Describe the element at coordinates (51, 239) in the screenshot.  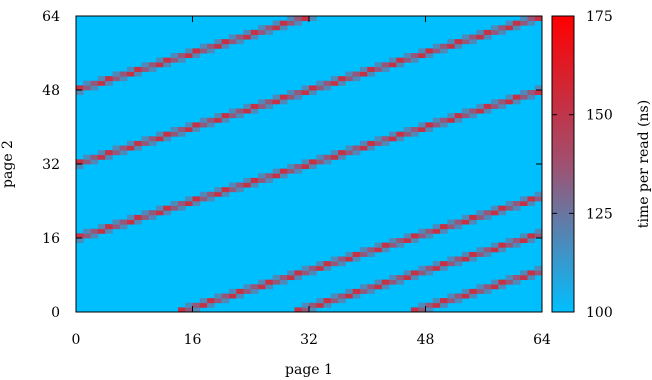
I see `y-tick-label: 16` at that location.